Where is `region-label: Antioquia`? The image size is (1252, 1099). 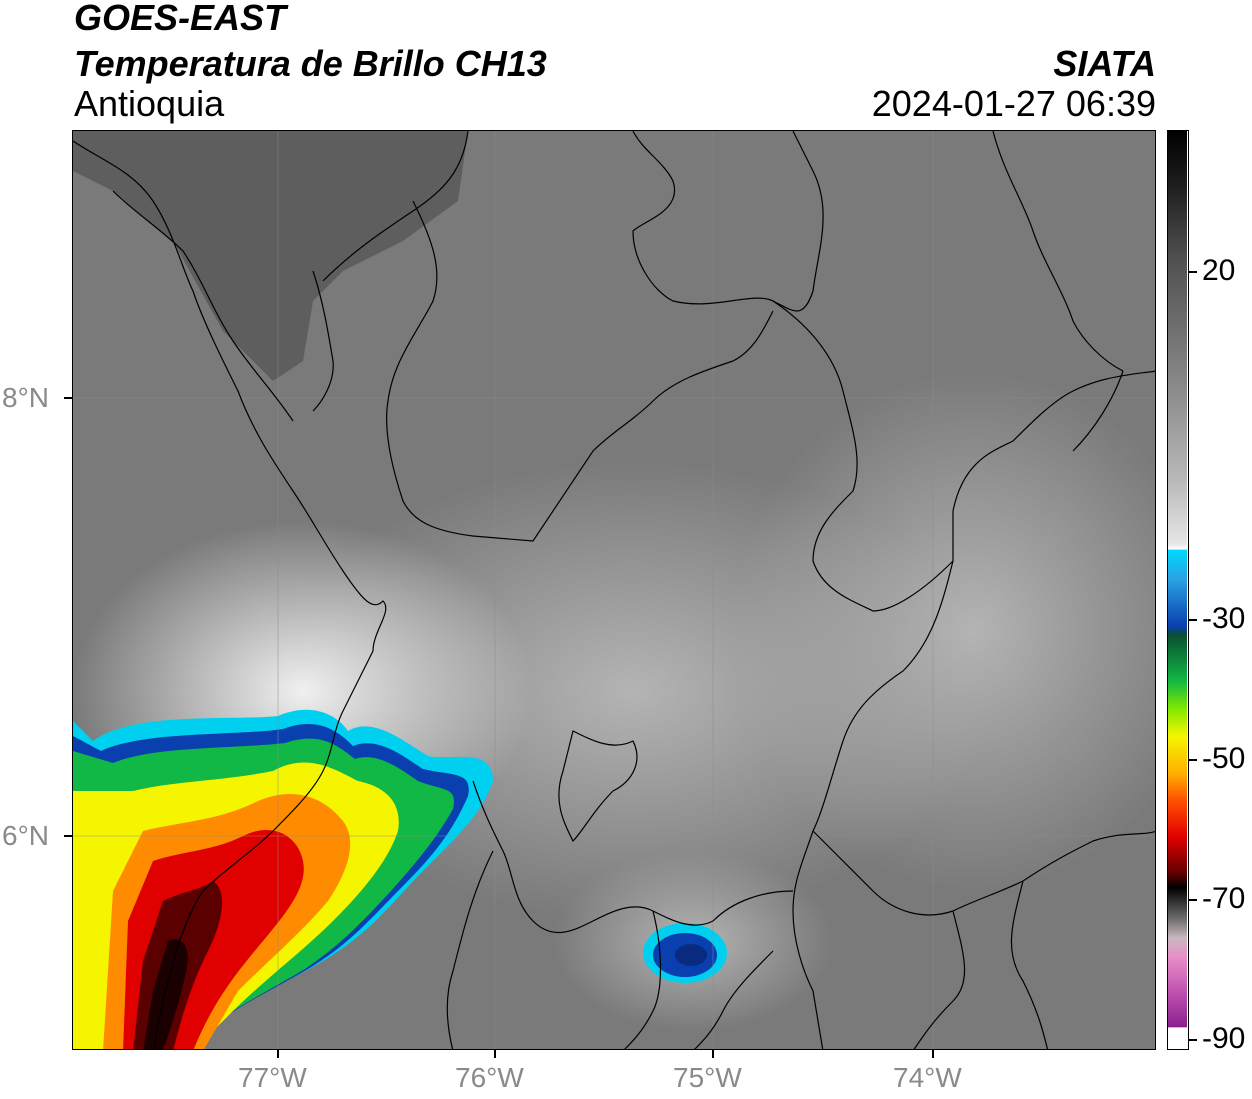
region-label: Antioquia is located at coordinates (149, 103).